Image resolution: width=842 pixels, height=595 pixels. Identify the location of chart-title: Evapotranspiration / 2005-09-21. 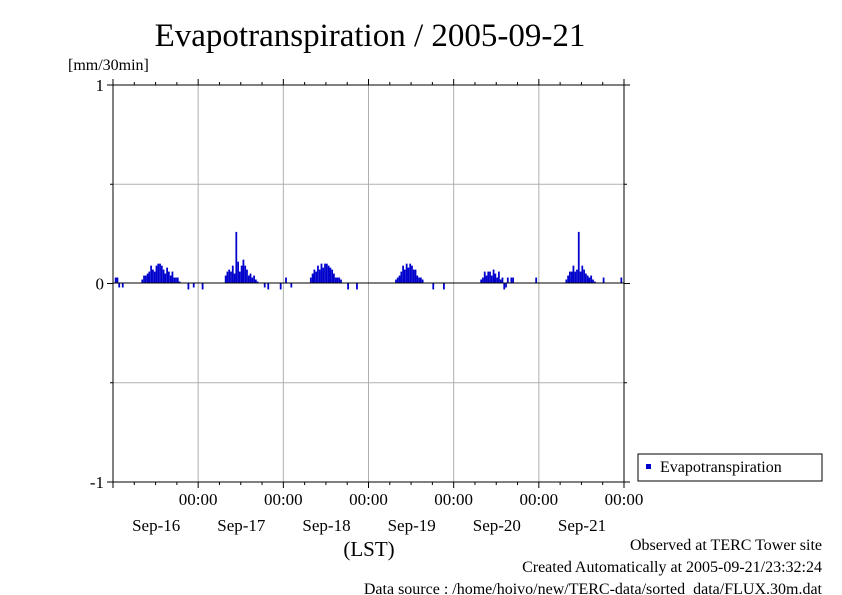
(370, 36).